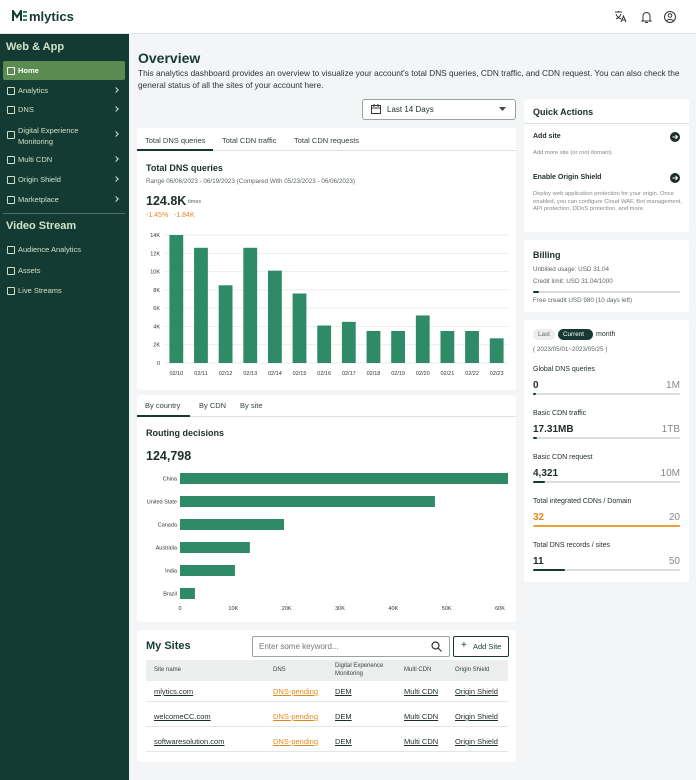 The width and height of the screenshot is (696, 780). Describe the element at coordinates (418, 670) in the screenshot. I see `column-header: Multi CDN` at that location.